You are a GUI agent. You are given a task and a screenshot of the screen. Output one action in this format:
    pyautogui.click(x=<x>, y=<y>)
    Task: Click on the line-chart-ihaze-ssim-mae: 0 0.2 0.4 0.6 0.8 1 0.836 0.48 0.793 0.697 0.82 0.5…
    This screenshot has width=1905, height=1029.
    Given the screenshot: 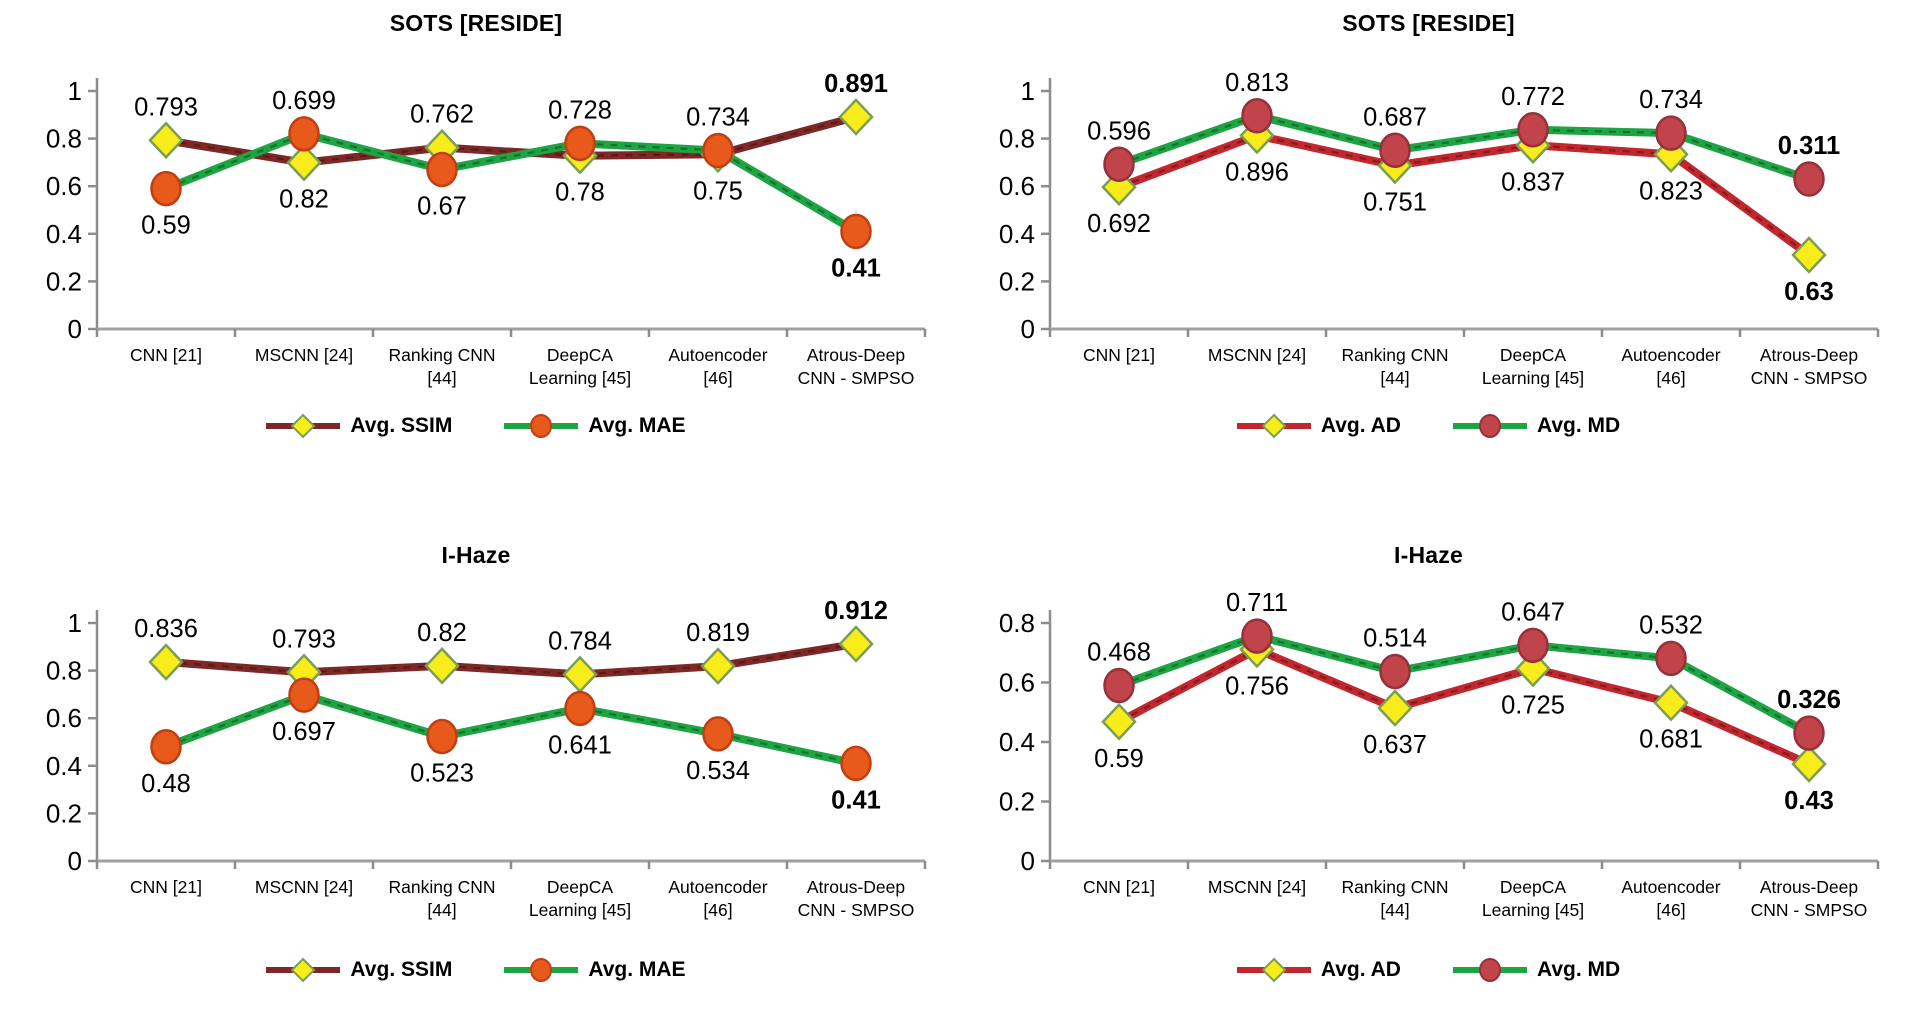 What is the action you would take?
    pyautogui.click(x=486, y=758)
    